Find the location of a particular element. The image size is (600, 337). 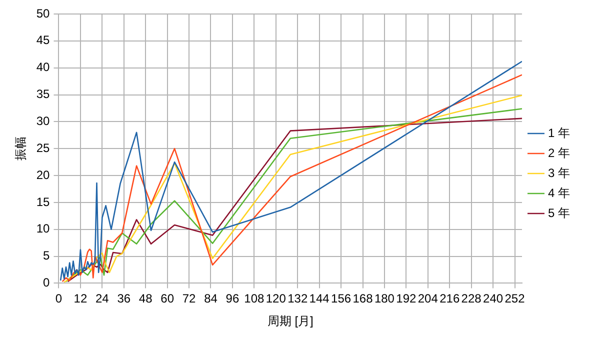

y-tick-label: 10 is located at coordinates (43, 229).